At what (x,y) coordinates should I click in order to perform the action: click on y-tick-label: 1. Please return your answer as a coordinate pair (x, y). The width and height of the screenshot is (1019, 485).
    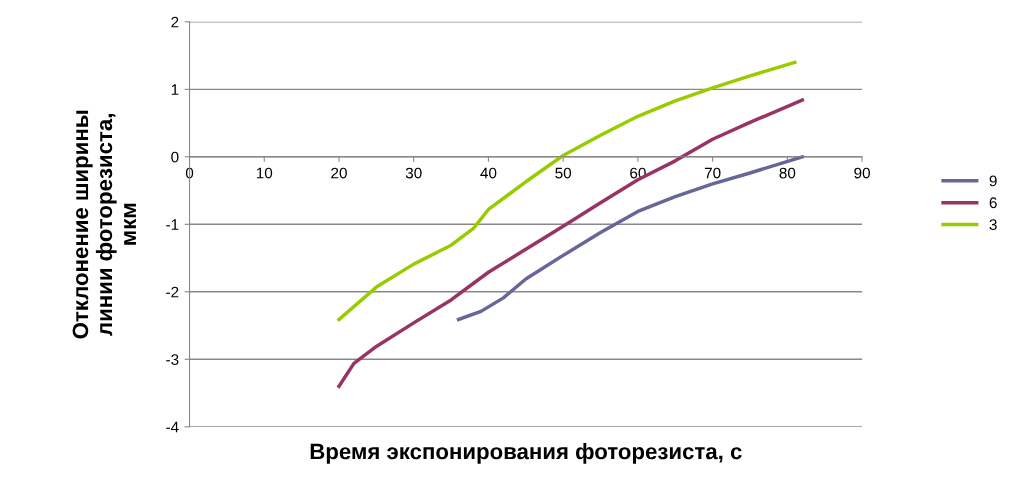
    Looking at the image, I should click on (175, 89).